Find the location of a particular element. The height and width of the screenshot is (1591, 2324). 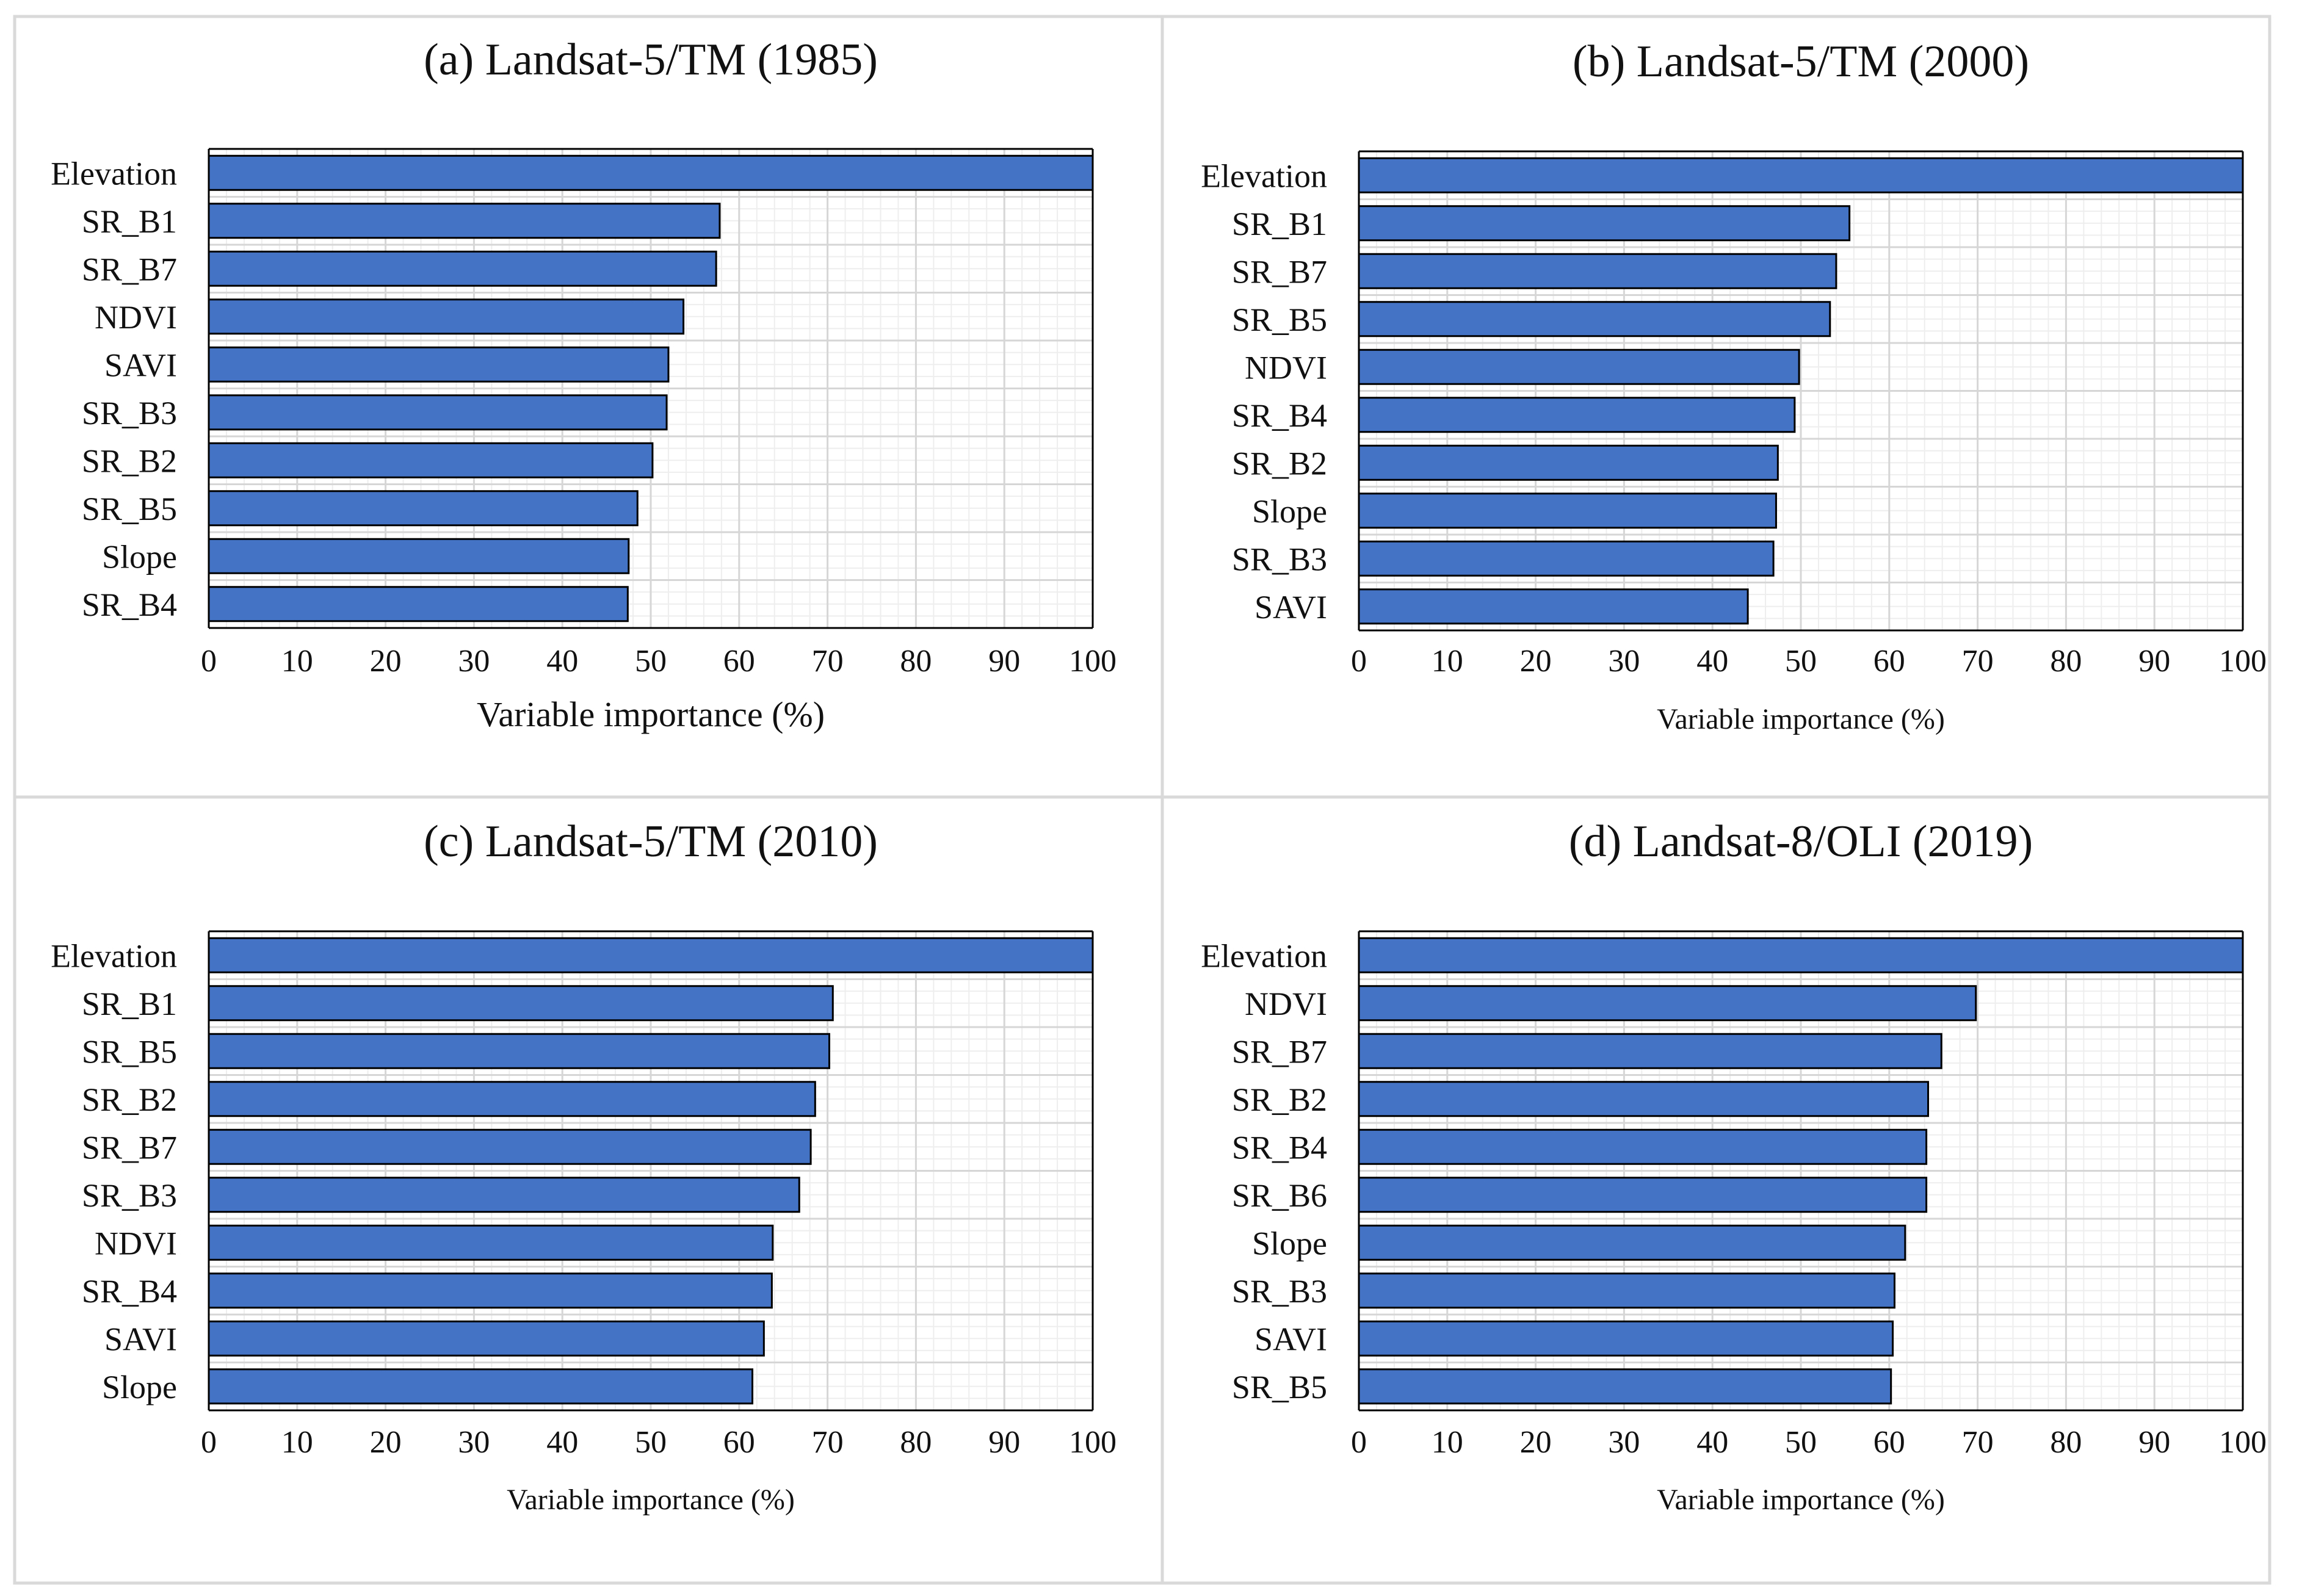

category-label: SR_B6 is located at coordinates (1280, 1195).